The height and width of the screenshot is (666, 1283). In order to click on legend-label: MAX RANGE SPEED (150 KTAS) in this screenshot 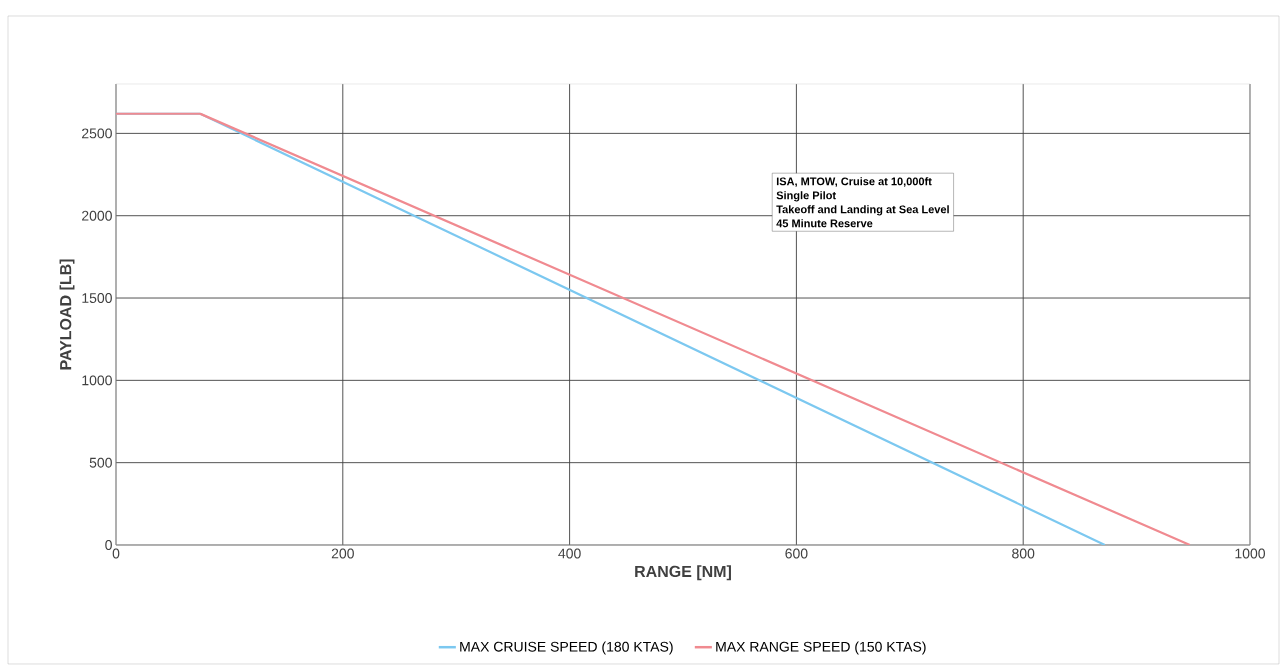, I will do `click(821, 648)`.